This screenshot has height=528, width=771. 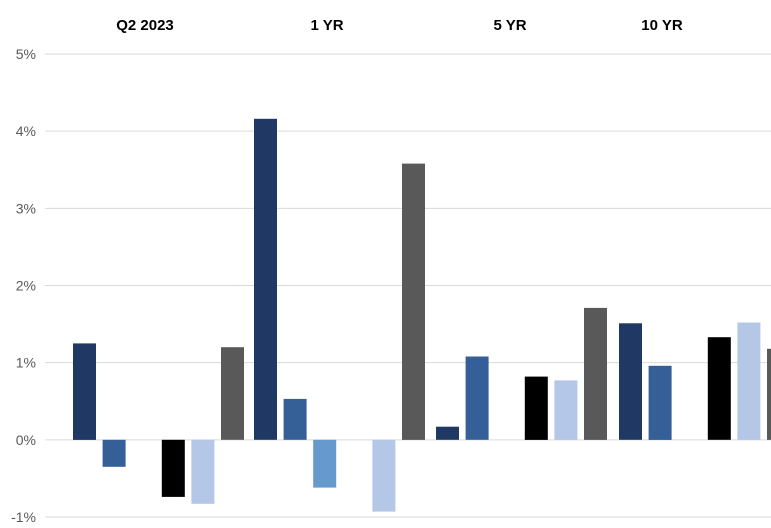 What do you see at coordinates (509, 25) in the screenshot?
I see `category-label: 5 YR` at bounding box center [509, 25].